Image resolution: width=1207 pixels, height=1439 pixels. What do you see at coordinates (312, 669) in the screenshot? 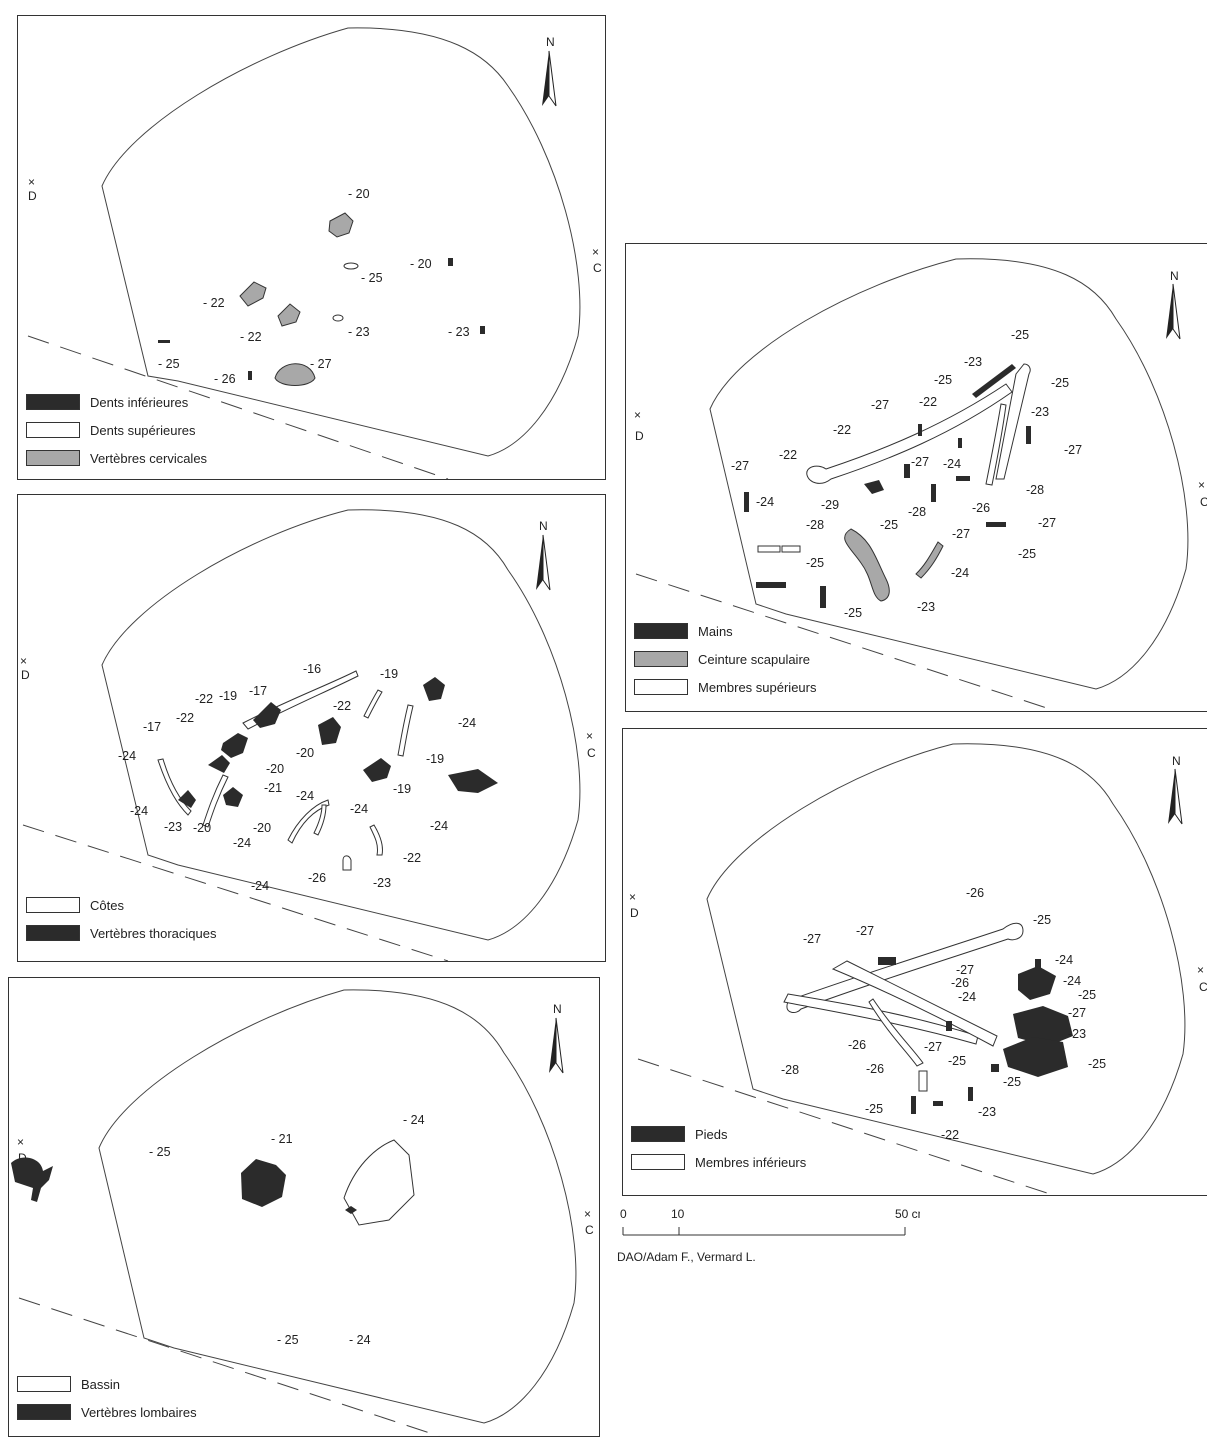
I see `label: -16` at bounding box center [312, 669].